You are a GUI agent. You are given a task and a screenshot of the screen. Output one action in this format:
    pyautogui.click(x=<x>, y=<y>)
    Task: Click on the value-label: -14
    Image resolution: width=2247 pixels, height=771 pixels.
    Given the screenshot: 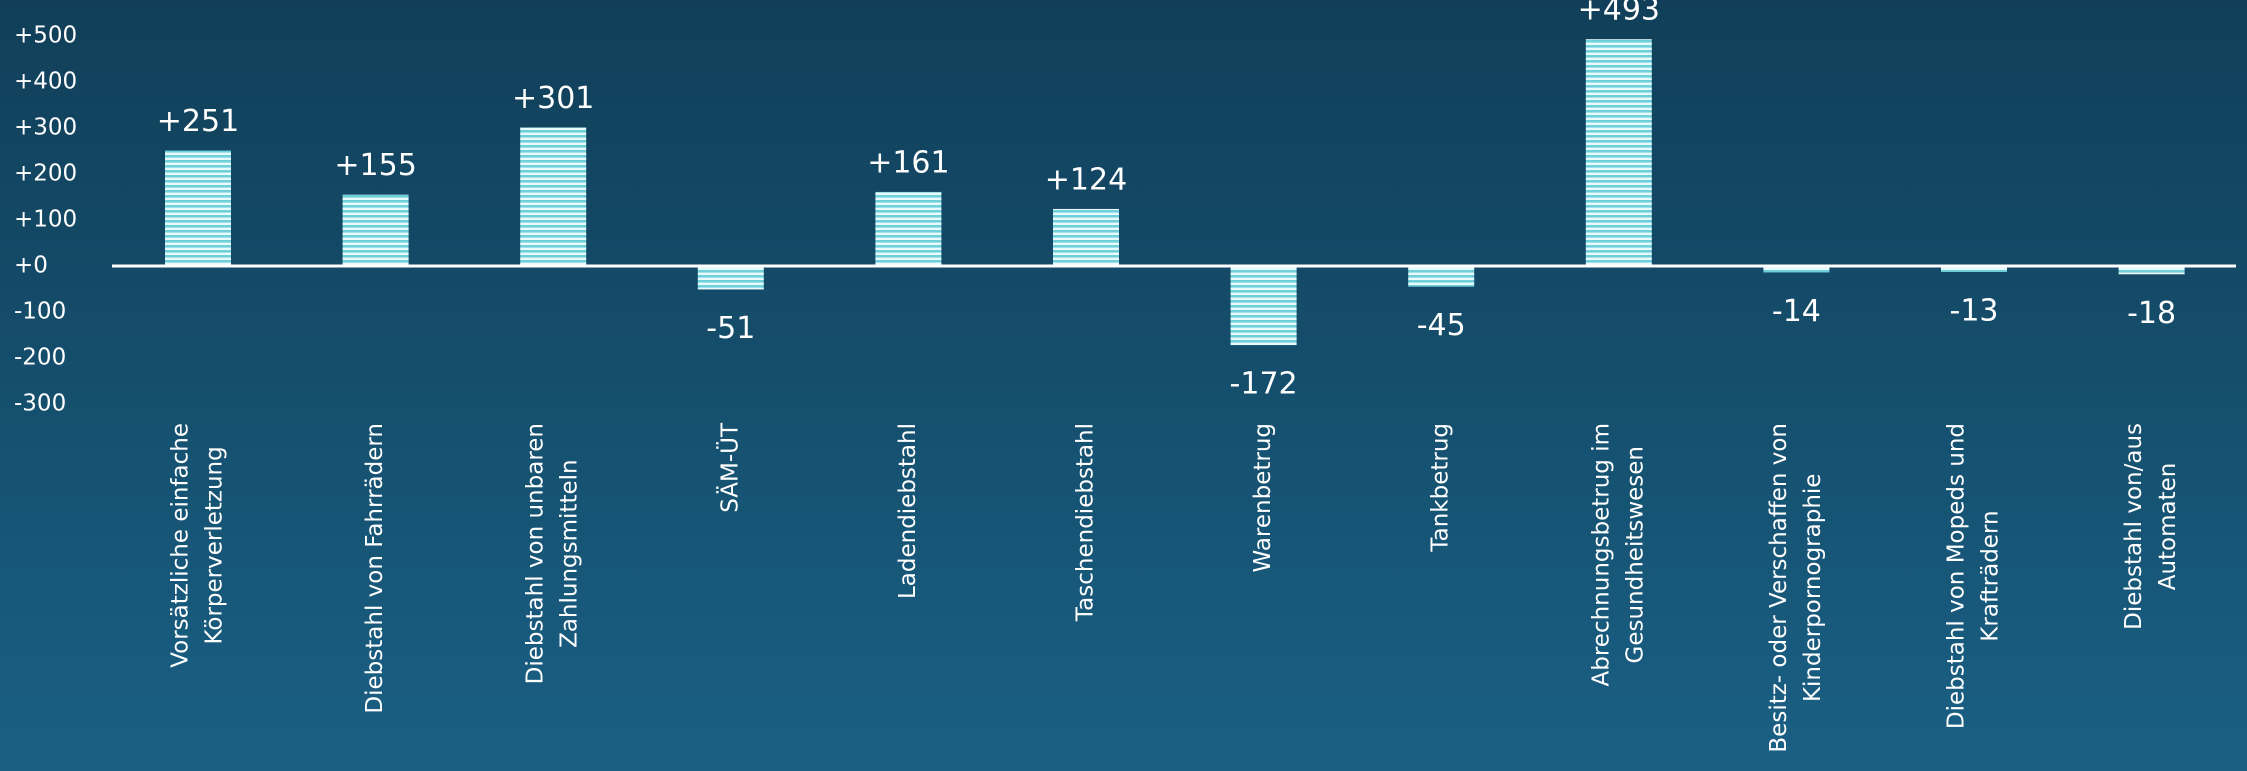 What is the action you would take?
    pyautogui.click(x=1796, y=311)
    